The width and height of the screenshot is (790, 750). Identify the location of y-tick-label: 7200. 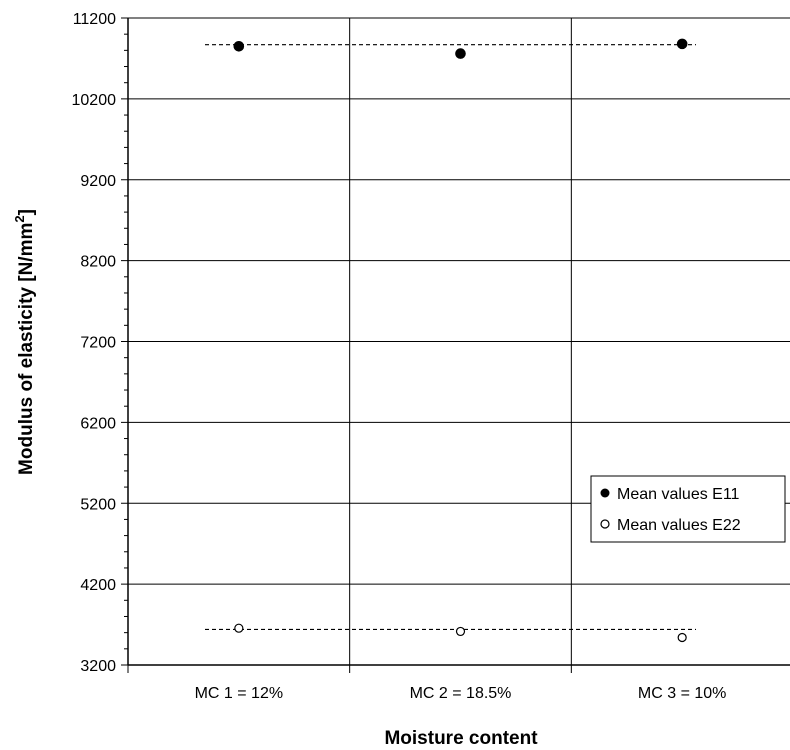
(98, 343).